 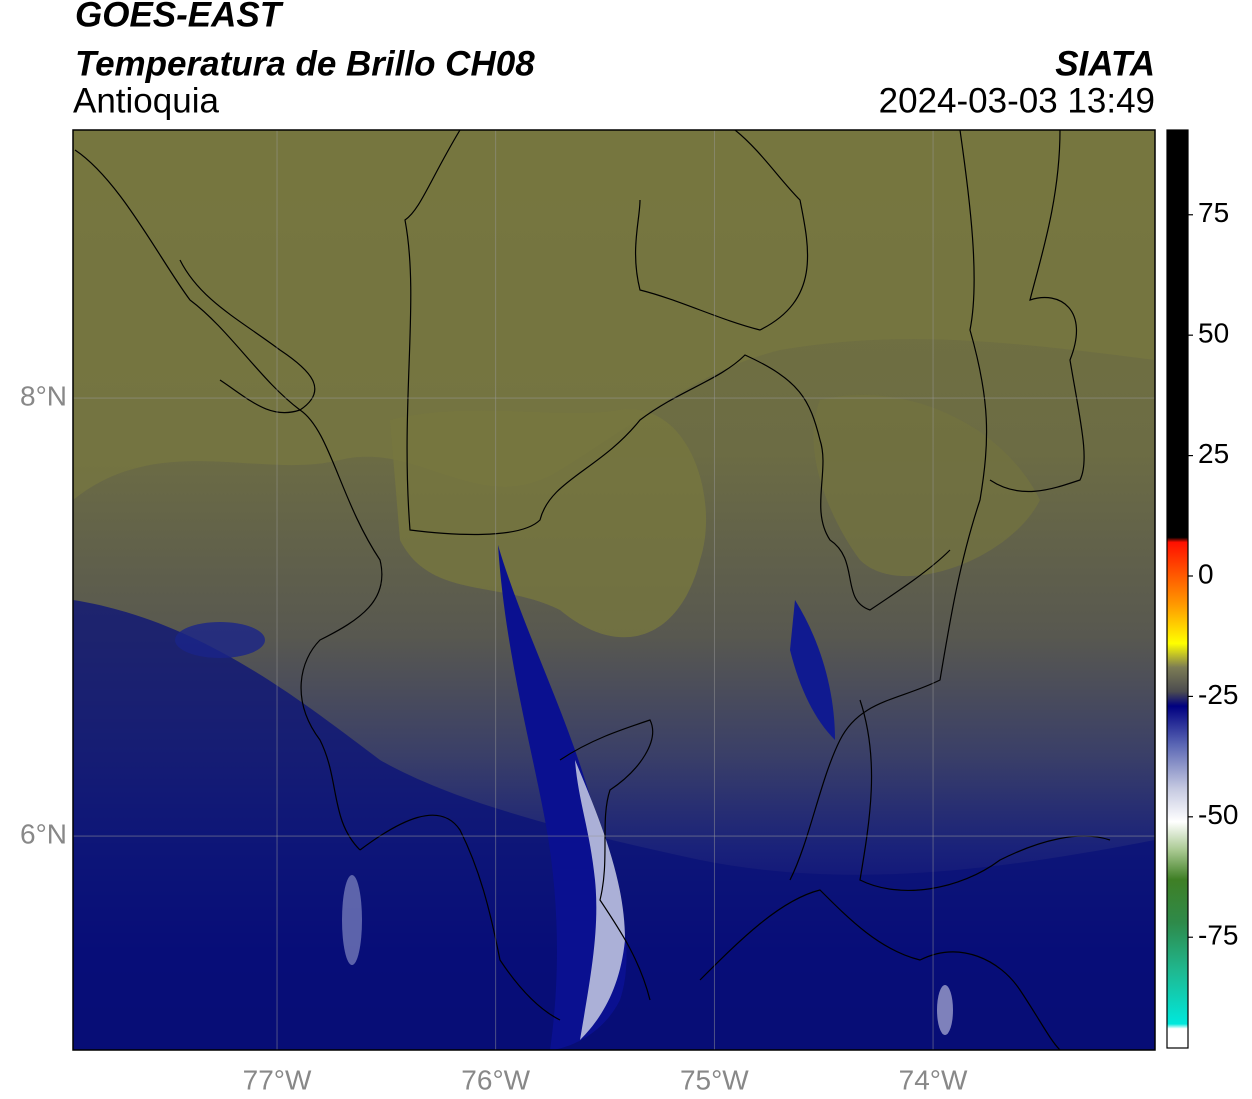 I want to click on x-tick-label: 74°W, so click(x=933, y=1079).